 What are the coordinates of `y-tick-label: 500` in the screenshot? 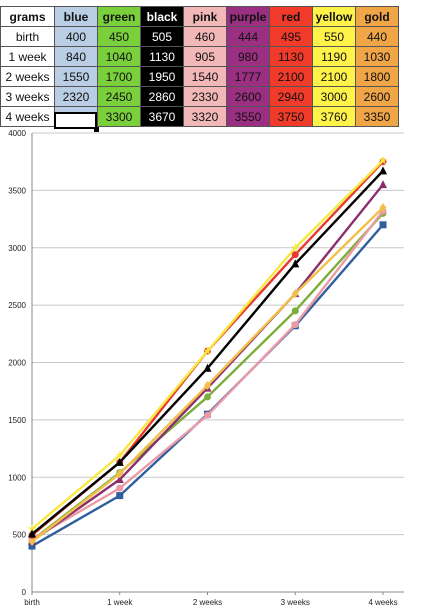 It's located at (20, 535).